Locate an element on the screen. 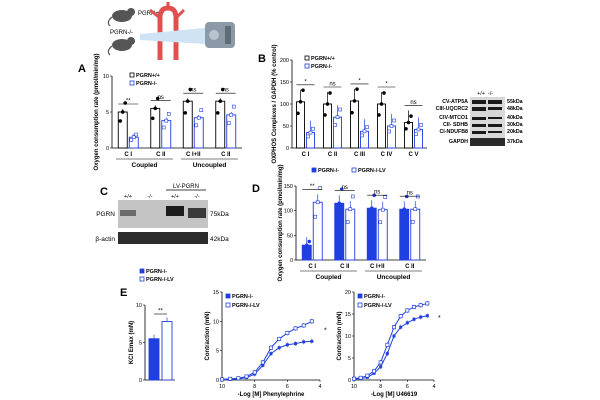 The height and width of the screenshot is (400, 600). y-tick-label: 50 is located at coordinates (286, 127).